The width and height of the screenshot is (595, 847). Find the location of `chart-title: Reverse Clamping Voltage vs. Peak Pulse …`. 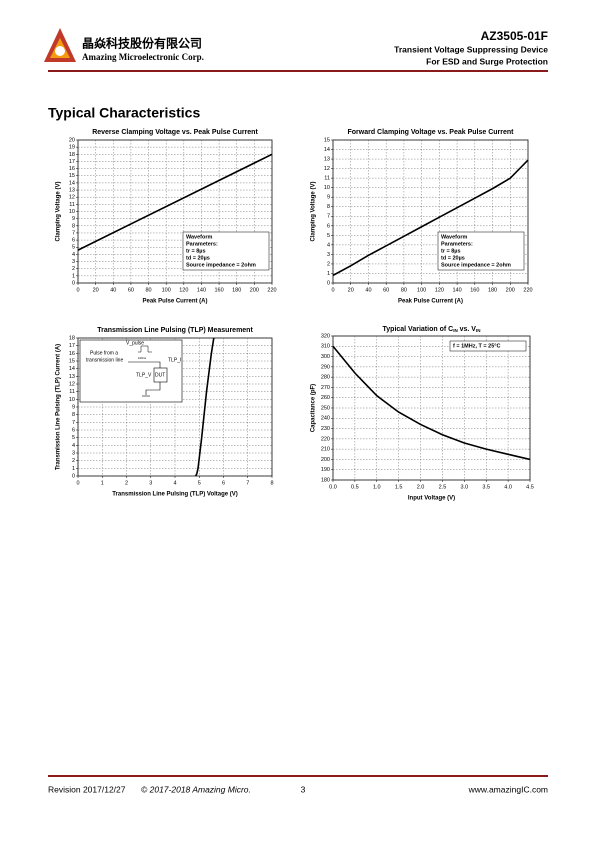

chart-title: Reverse Clamping Voltage vs. Peak Pulse … is located at coordinates (175, 132).